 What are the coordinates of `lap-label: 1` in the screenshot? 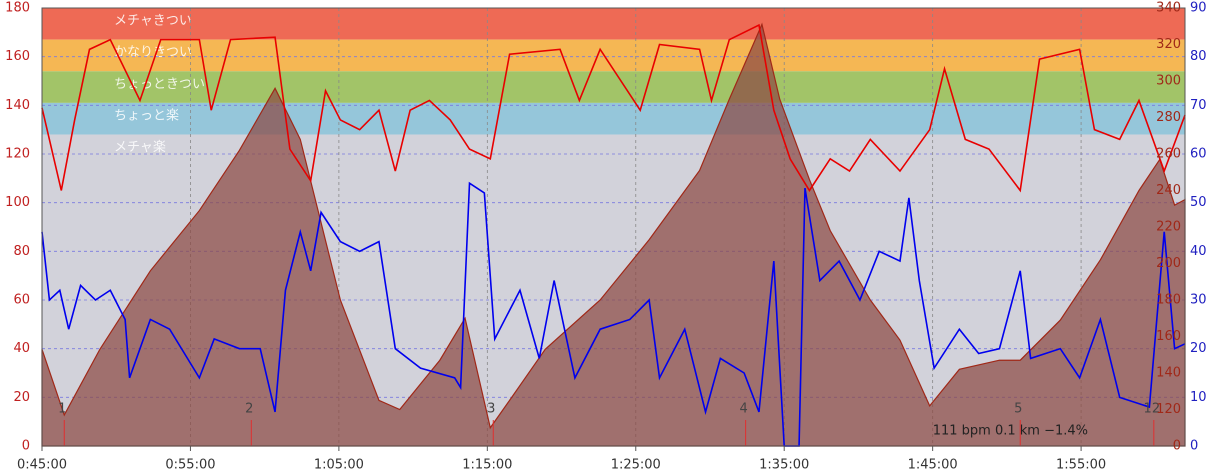 It's located at (62, 409).